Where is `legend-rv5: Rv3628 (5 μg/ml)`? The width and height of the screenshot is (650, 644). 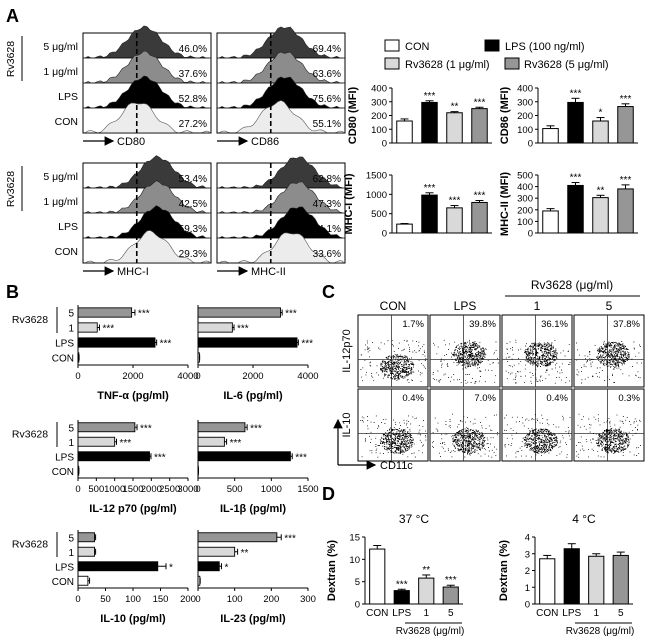
legend-rv5: Rv3628 (5 μg/ml) is located at coordinates (566, 65).